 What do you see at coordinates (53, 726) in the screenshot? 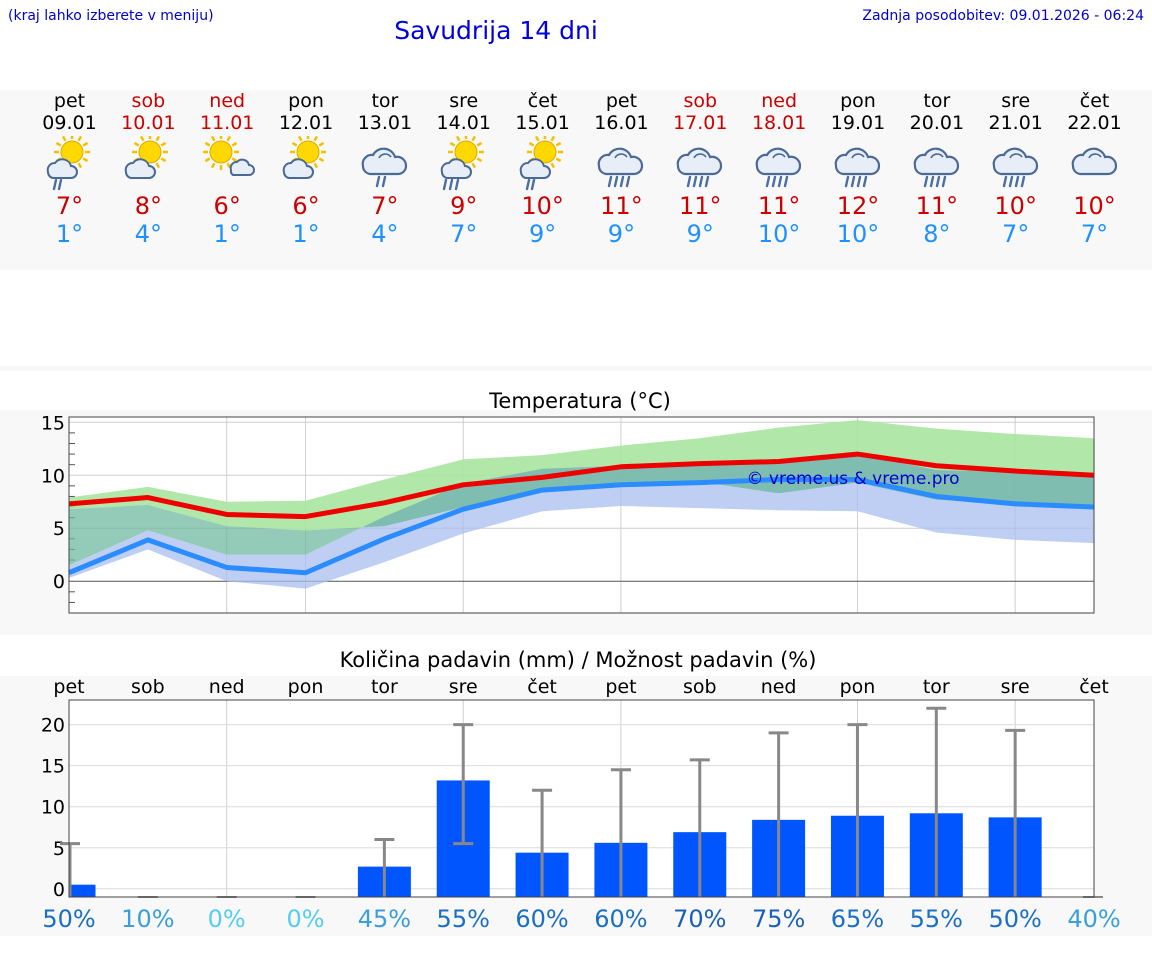
I see `y-tick-label: 20` at bounding box center [53, 726].